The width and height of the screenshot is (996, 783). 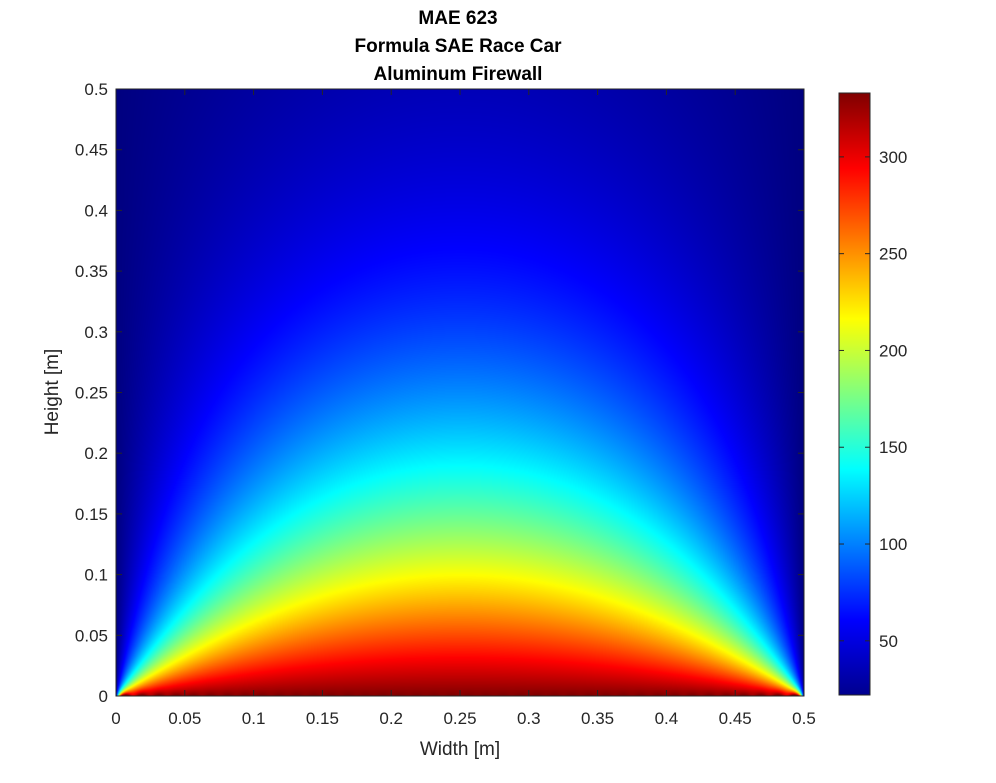 I want to click on y-tick-label: 0.45, so click(x=91, y=150).